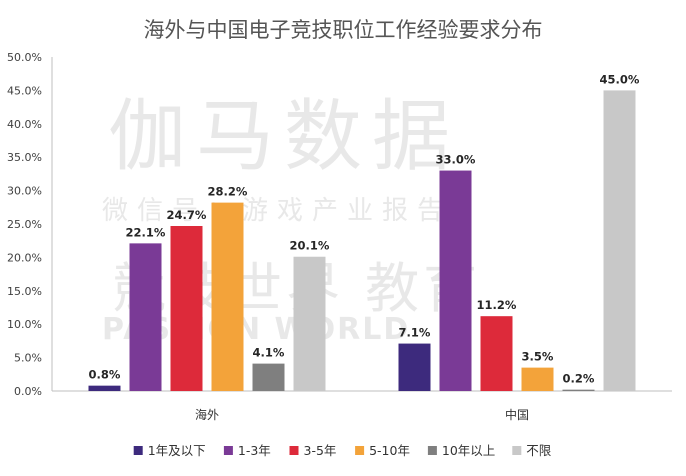  Describe the element at coordinates (538, 357) in the screenshot. I see `data-label: 3.5%` at that location.